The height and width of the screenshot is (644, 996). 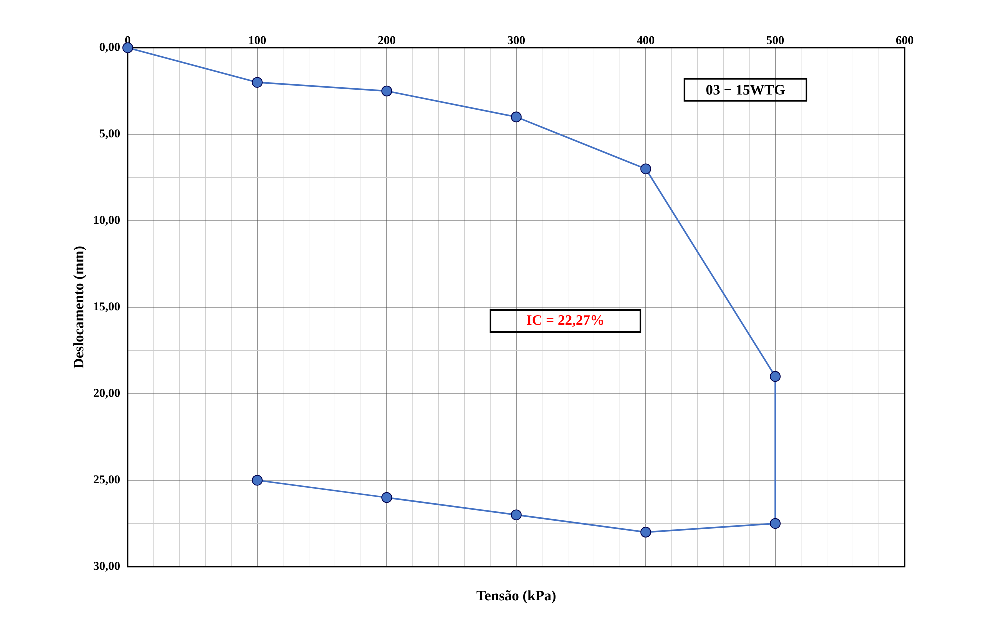 I want to click on x-tick-label: 200, so click(x=387, y=40).